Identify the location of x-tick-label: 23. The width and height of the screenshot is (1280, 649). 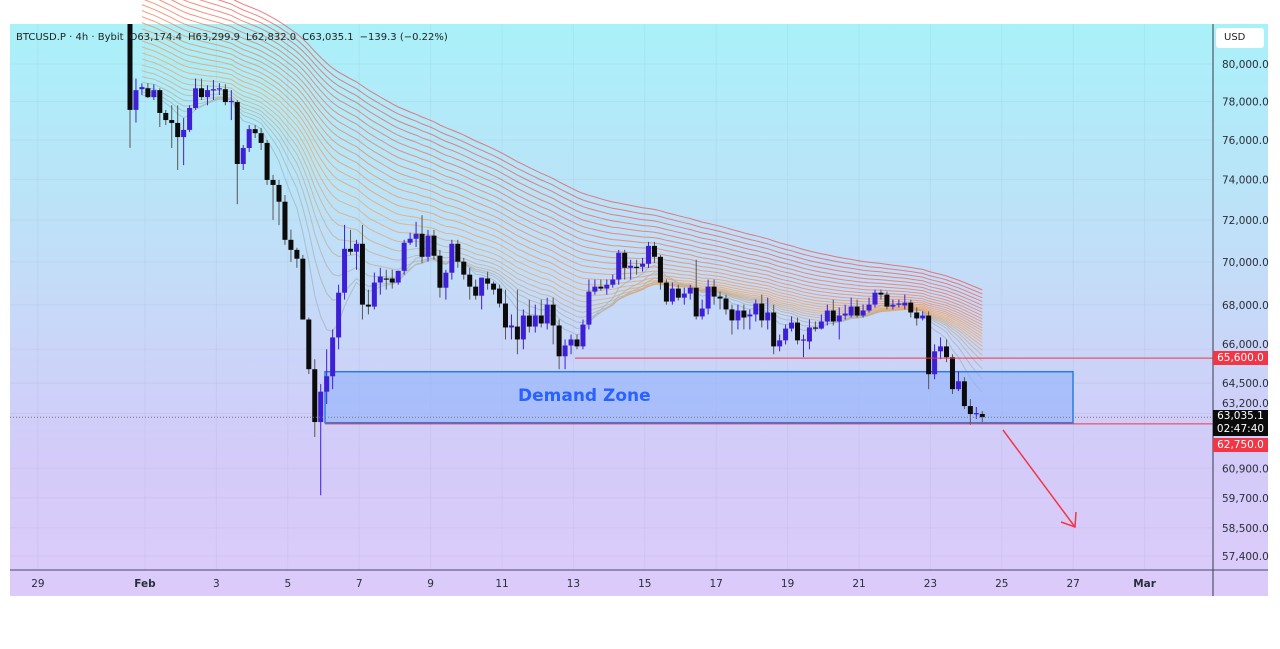
(930, 584).